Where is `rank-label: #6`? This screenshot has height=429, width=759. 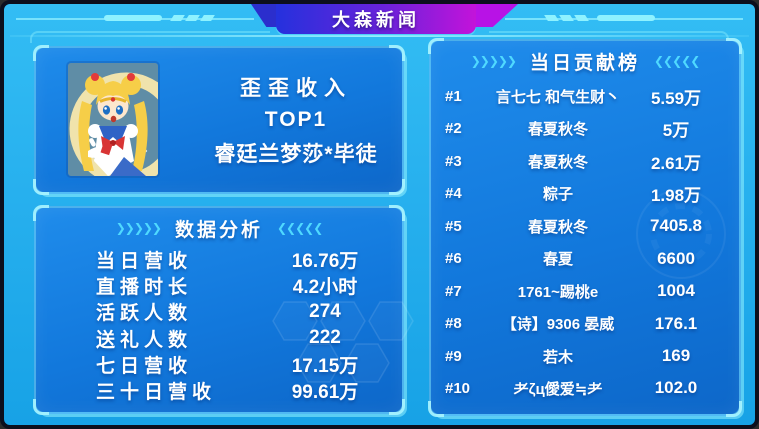
rank-label: #6 is located at coordinates (453, 259).